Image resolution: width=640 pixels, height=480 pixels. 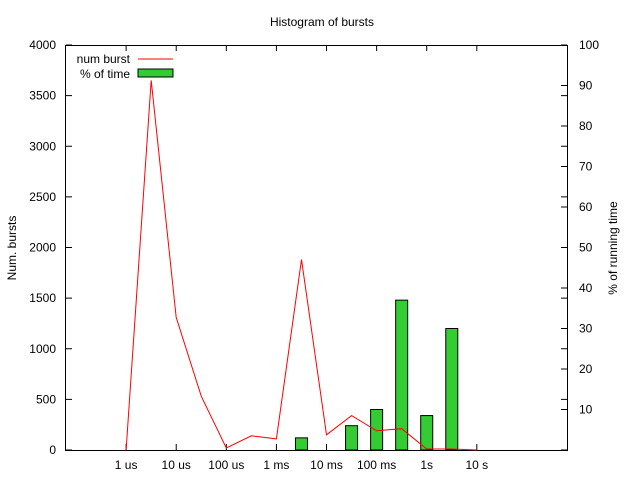 I want to click on legend-label-bar: % of time, so click(x=105, y=74).